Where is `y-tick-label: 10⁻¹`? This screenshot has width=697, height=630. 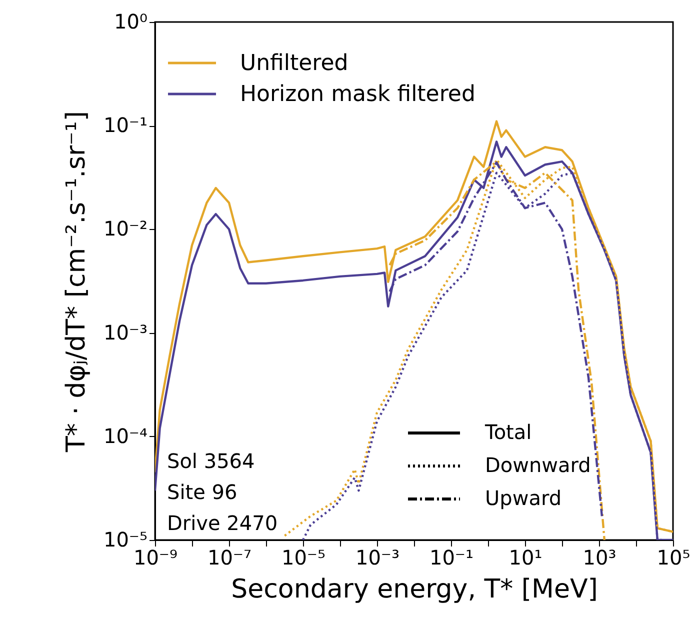 y-tick-label: 10⁻¹ is located at coordinates (125, 125).